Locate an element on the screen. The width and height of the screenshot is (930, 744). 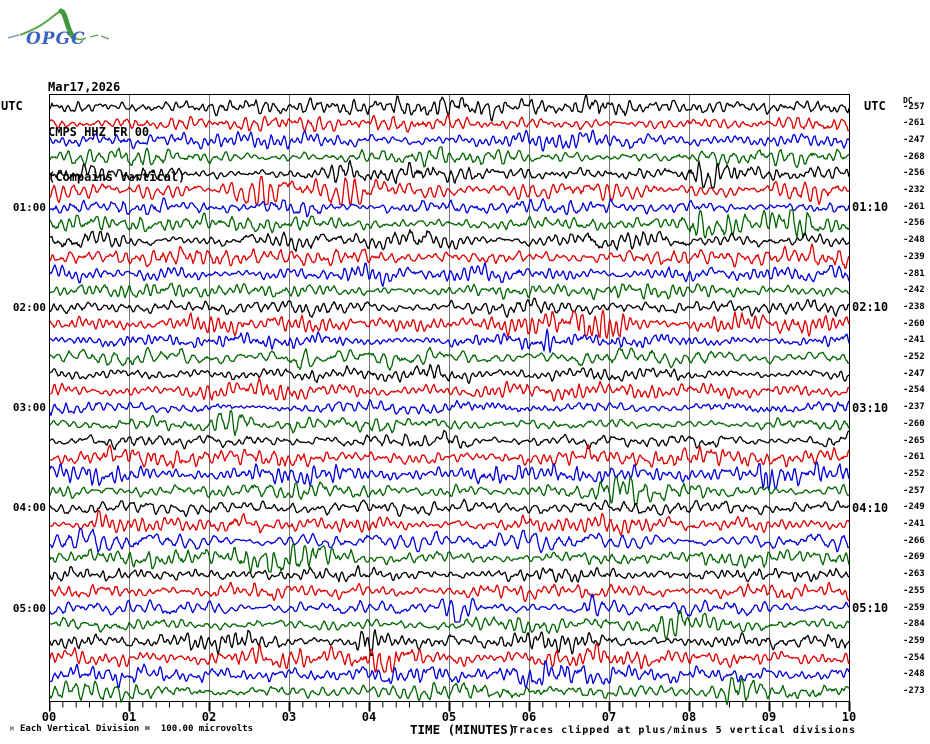
dc-value: -281 is located at coordinates (914, 273).